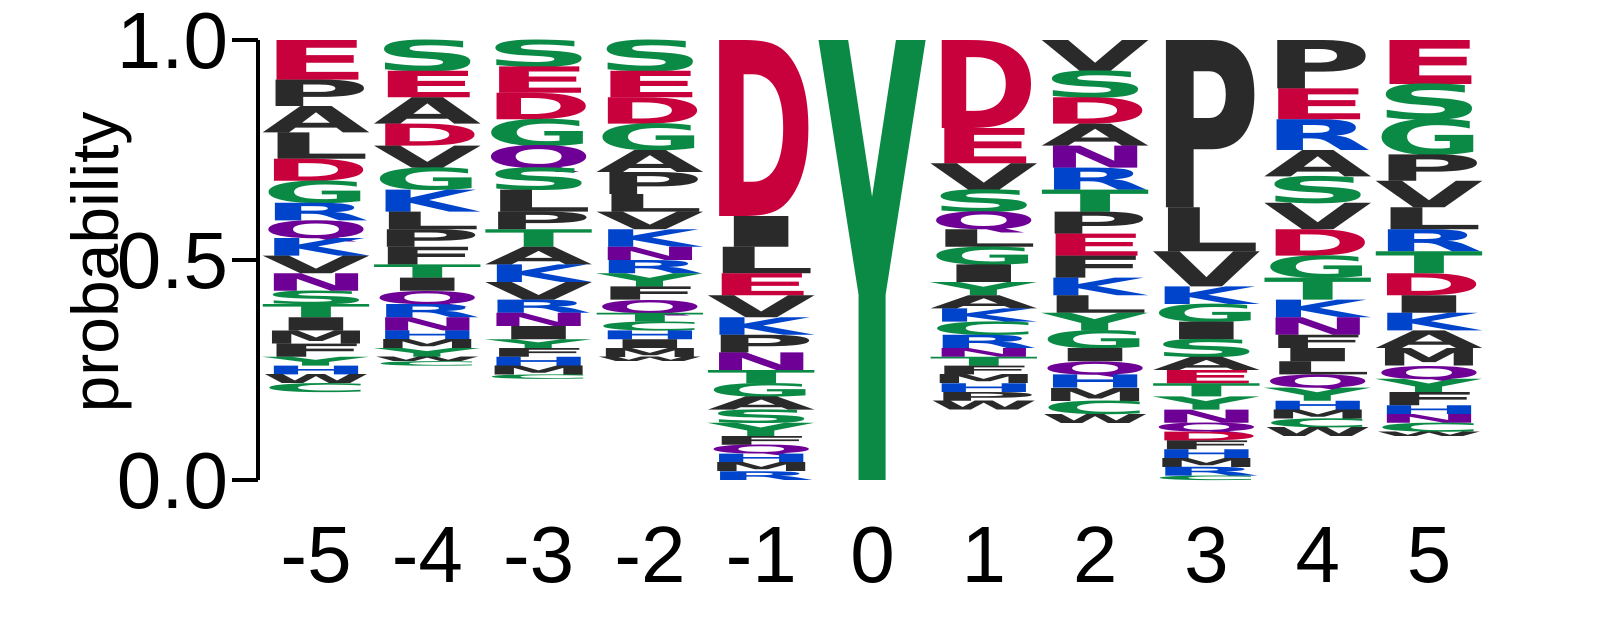 This screenshot has width=1597, height=625. Describe the element at coordinates (188, 262) in the screenshot. I see `y-axis: 0.0 0.5 1.0` at that location.